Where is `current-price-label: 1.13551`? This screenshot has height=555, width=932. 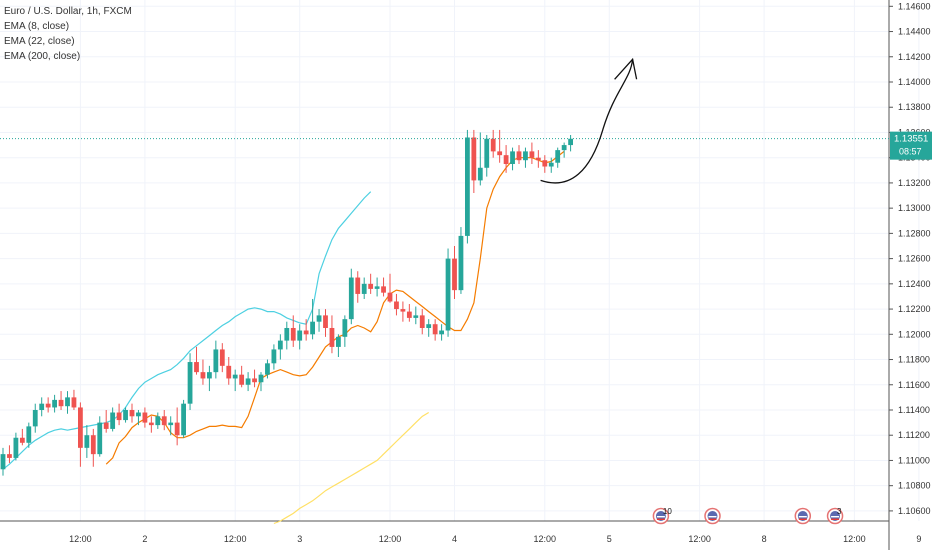
current-price-label: 1.13551 is located at coordinates (911, 139).